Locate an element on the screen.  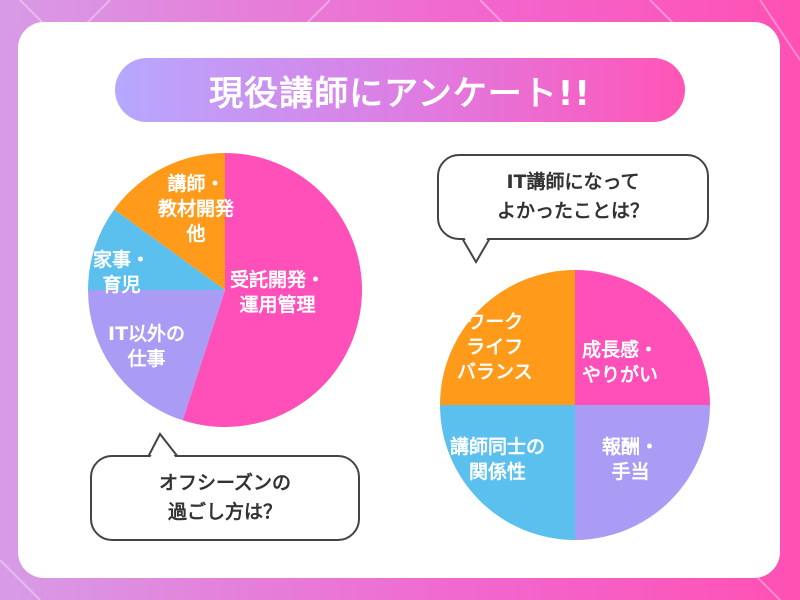
slice-label-contract-dev: 受託開発・ 運用管理 is located at coordinates (278, 292).